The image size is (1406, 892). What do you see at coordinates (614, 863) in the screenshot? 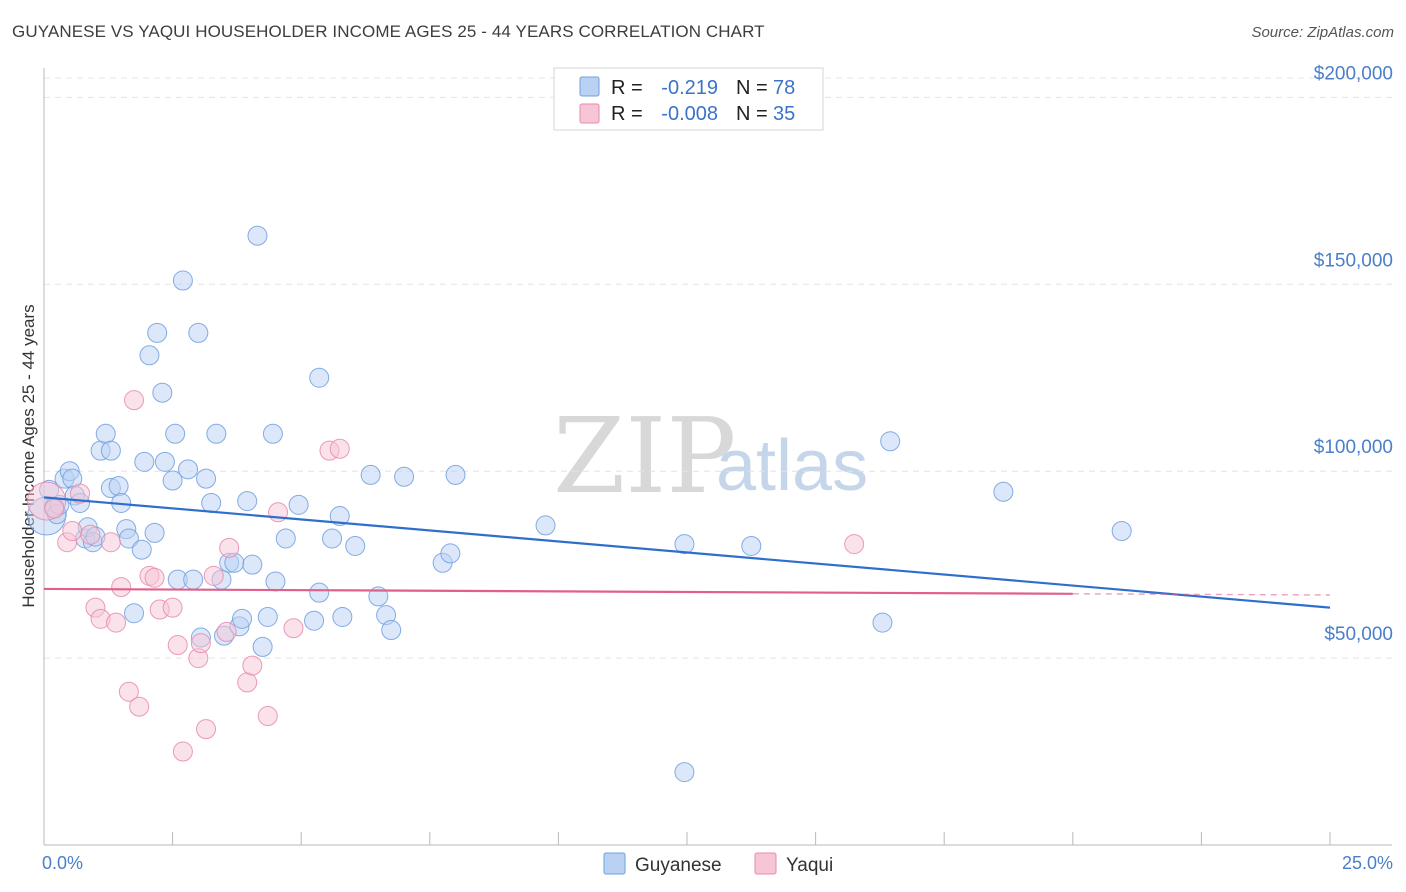
I see `bottom-legend-swatch-guyanese` at bounding box center [614, 863].